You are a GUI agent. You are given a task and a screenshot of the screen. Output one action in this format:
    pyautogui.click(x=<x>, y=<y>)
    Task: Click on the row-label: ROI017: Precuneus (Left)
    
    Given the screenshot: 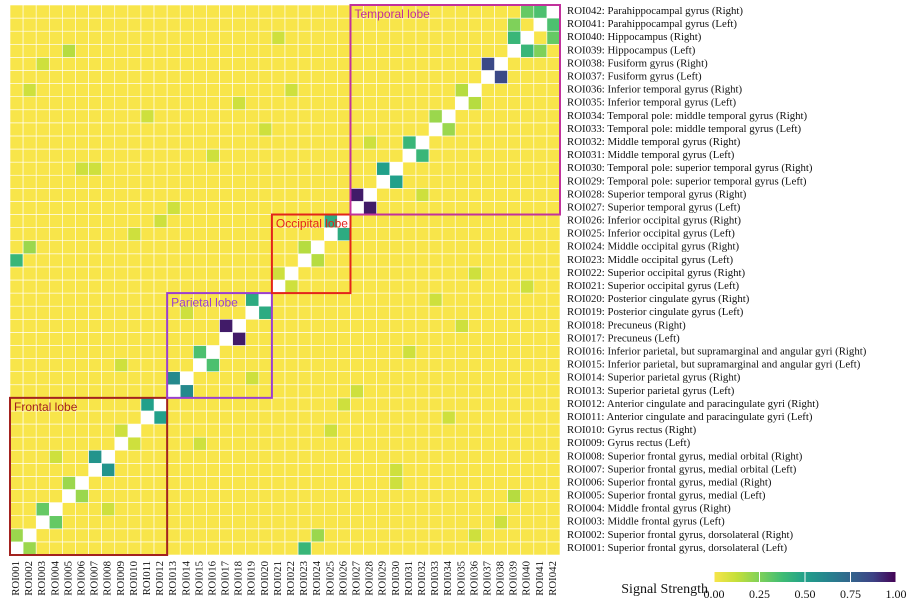 What is the action you would take?
    pyautogui.click(x=623, y=338)
    